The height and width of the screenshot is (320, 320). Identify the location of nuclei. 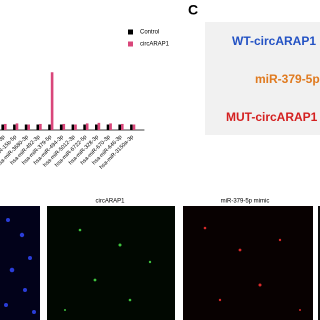
(20, 266).